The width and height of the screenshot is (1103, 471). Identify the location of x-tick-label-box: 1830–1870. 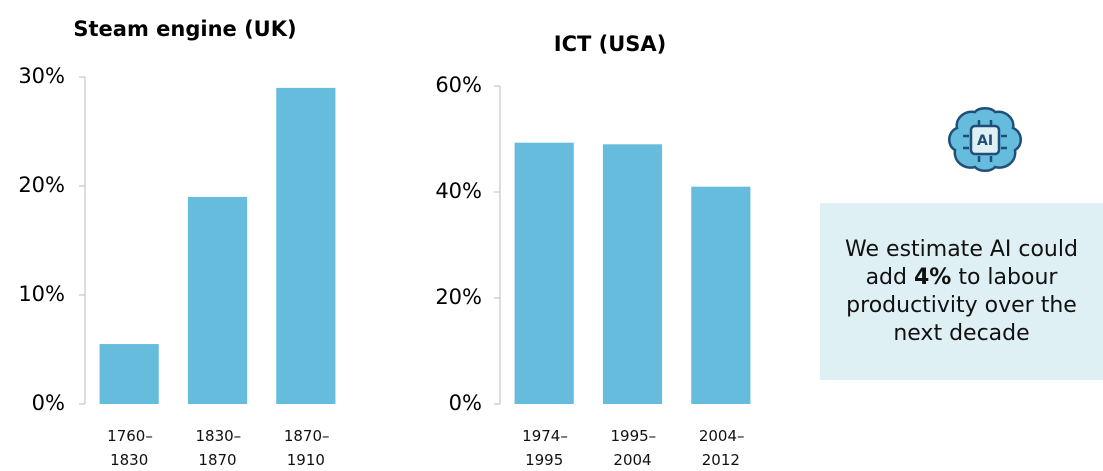
(218, 448).